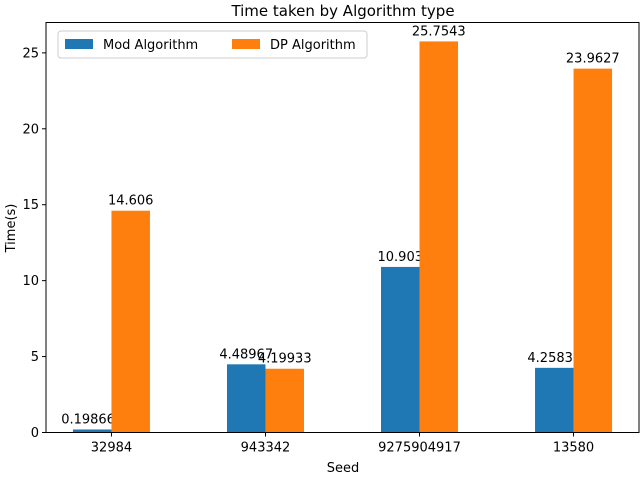 Image resolution: width=640 pixels, height=480 pixels. What do you see at coordinates (30, 129) in the screenshot?
I see `y-tick-label: 20` at bounding box center [30, 129].